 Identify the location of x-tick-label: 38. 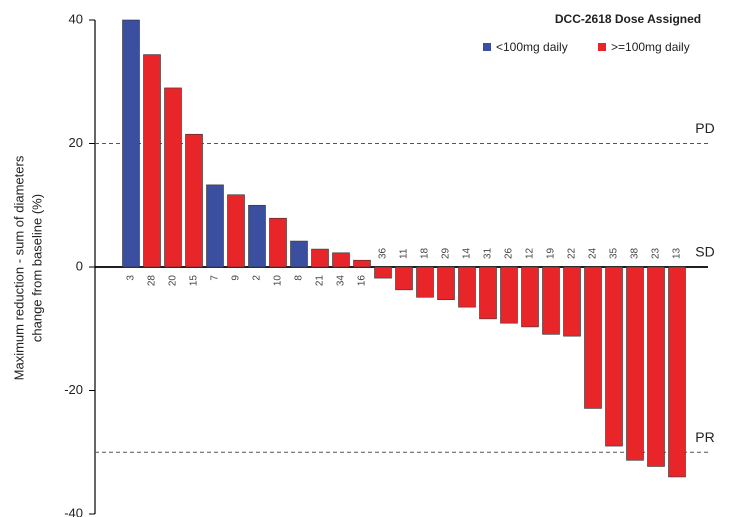
(635, 253).